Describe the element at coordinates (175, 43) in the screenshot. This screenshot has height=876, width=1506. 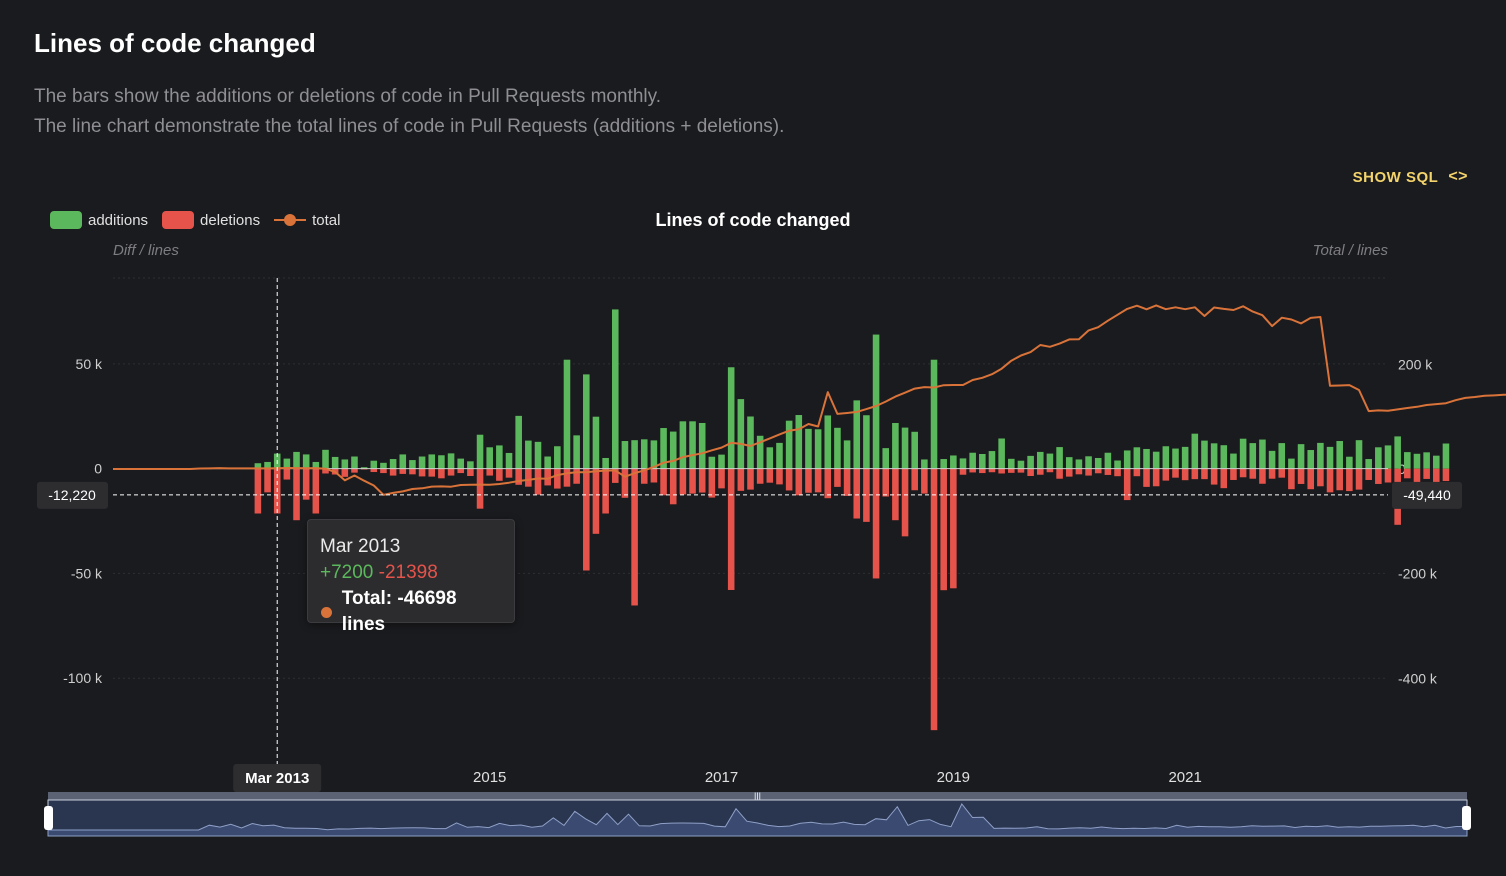
I see `page-title: Lines of code changed` at that location.